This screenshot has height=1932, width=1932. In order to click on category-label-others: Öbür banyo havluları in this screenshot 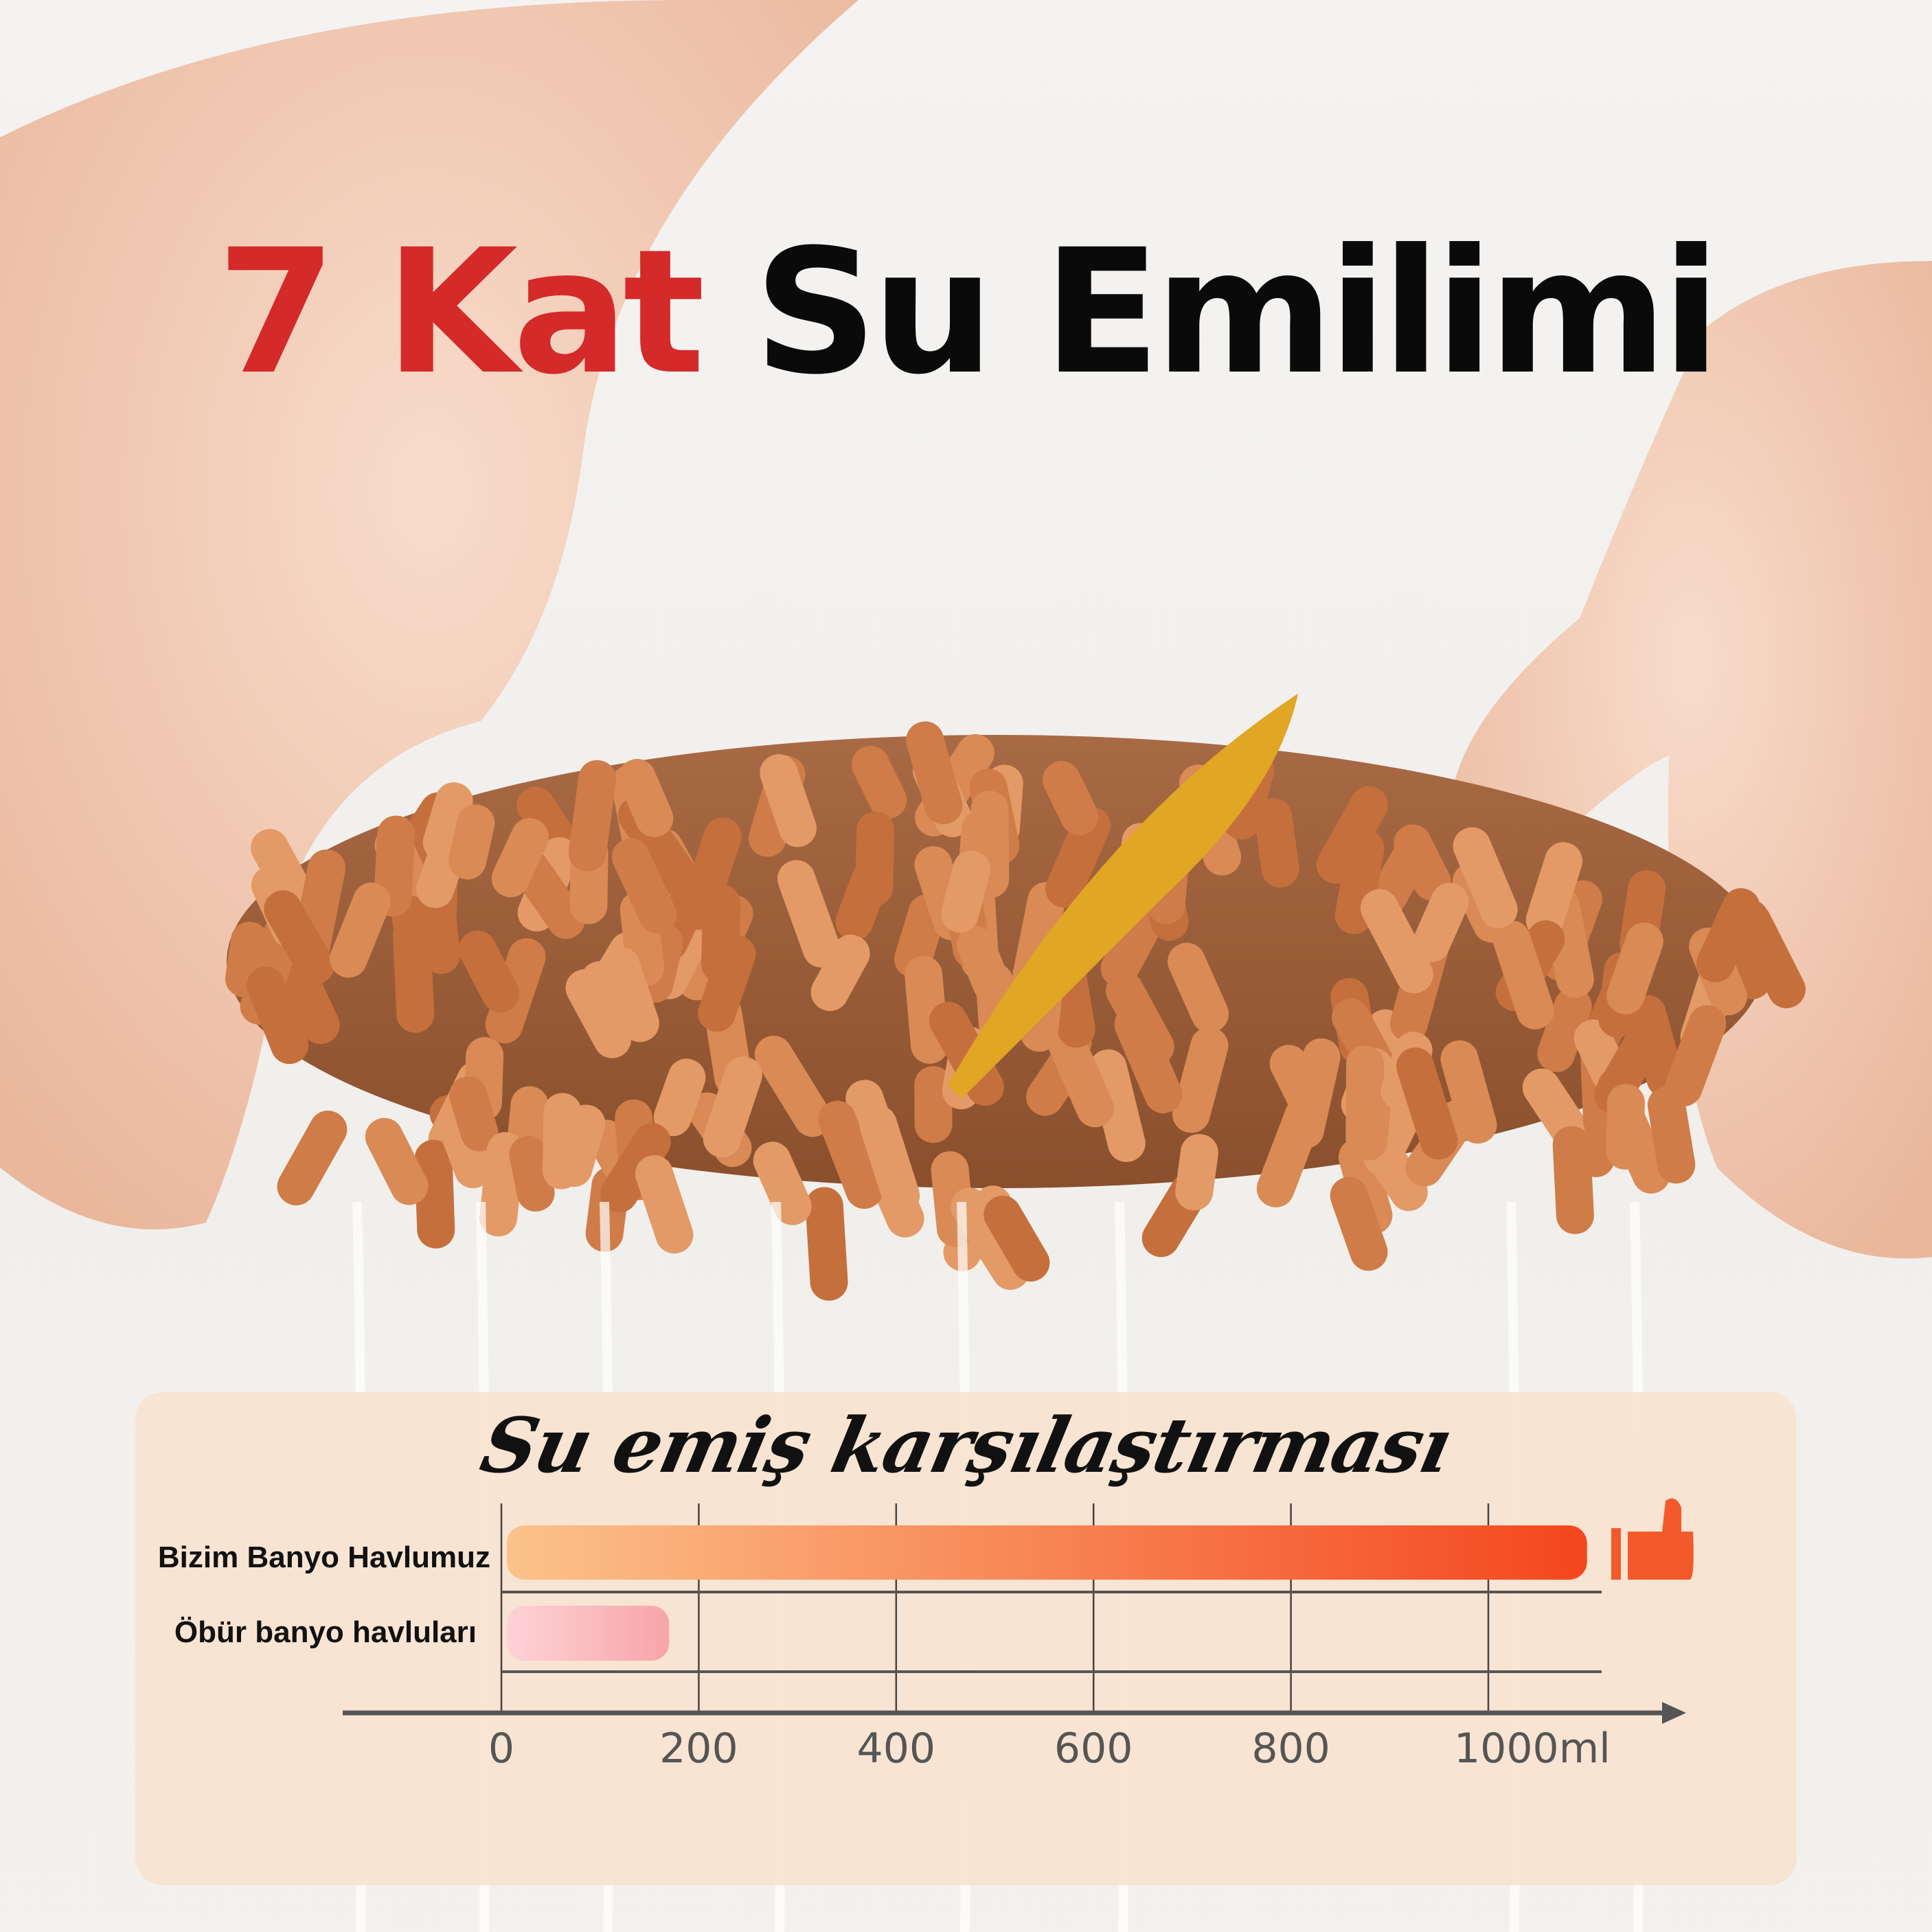, I will do `click(325, 1632)`.